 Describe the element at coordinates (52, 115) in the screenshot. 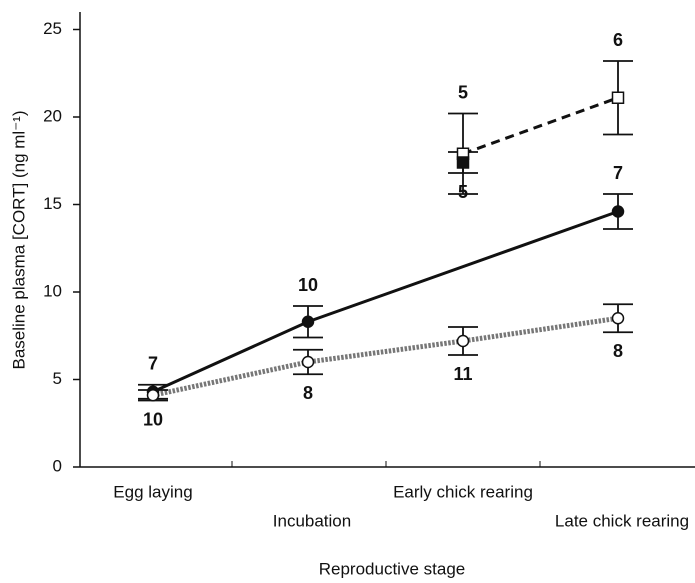

I see `y-tick-label: 20` at that location.